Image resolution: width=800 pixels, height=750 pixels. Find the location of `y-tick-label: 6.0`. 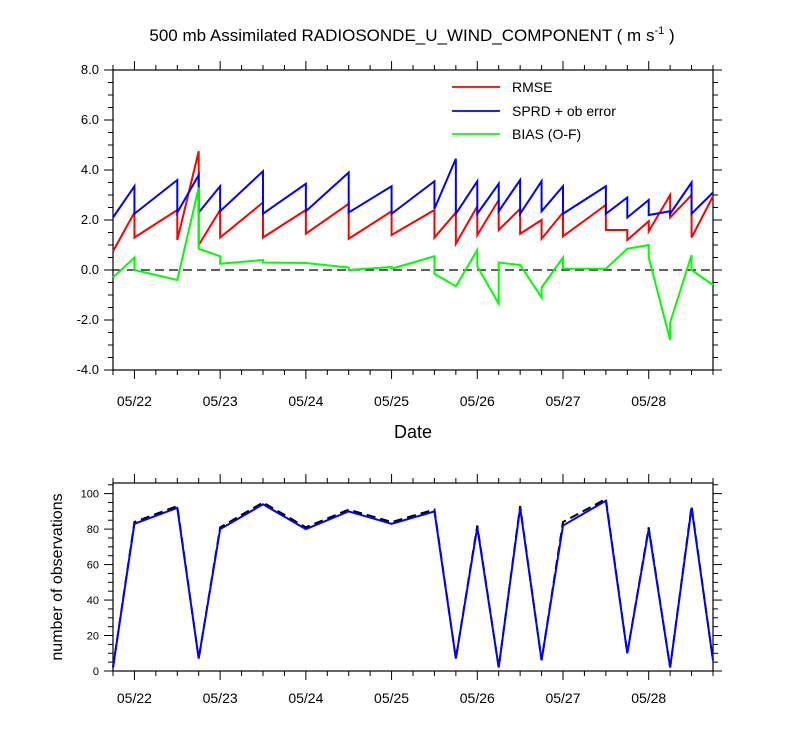

y-tick-label: 6.0 is located at coordinates (90, 119).